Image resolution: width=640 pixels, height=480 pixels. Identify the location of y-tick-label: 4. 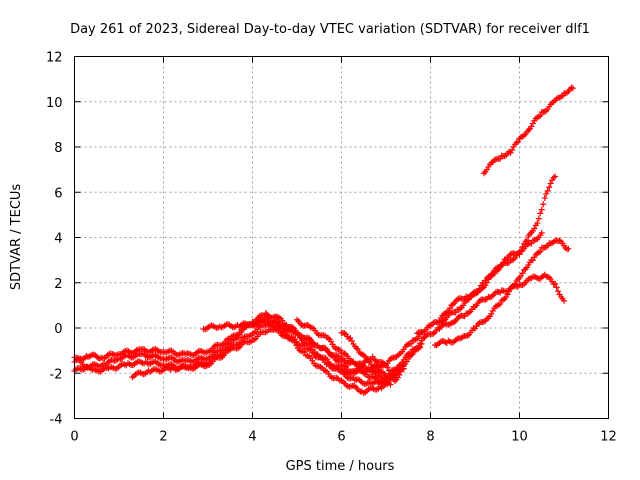
(58, 239).